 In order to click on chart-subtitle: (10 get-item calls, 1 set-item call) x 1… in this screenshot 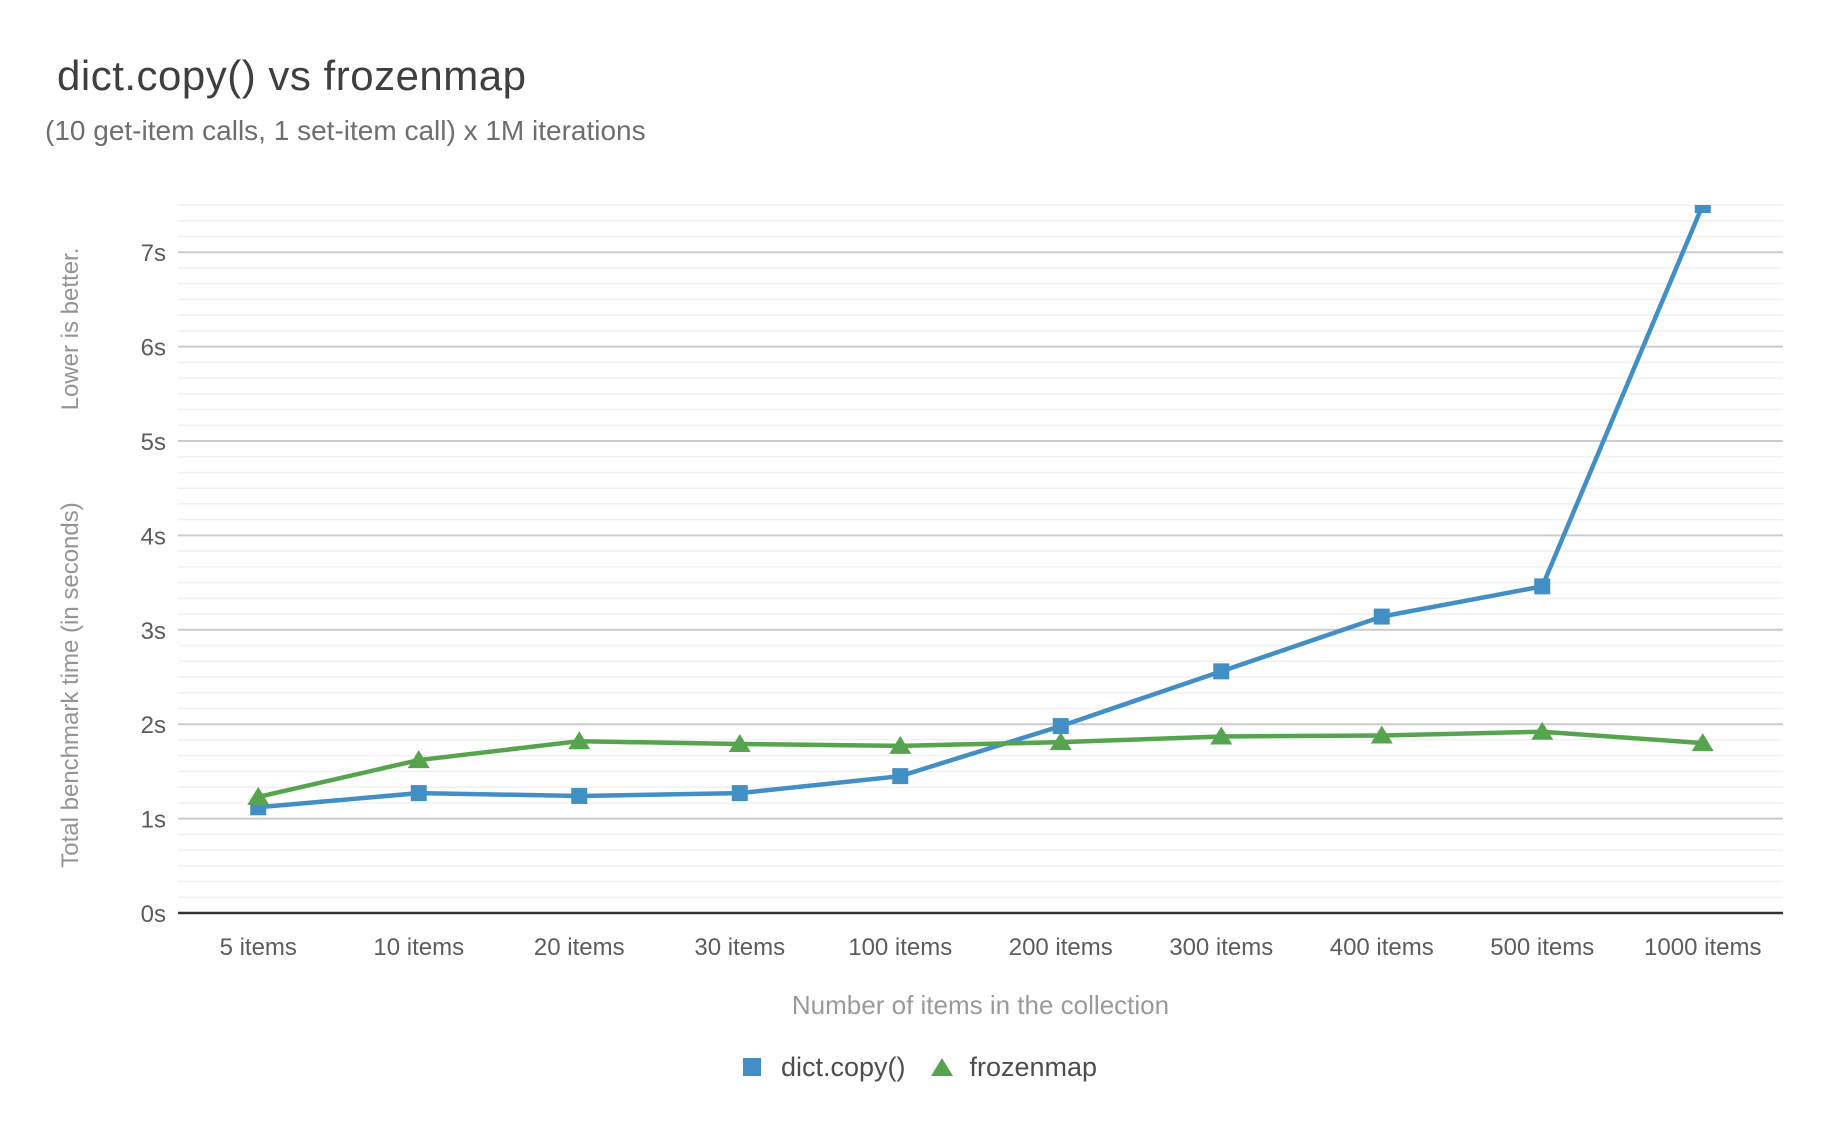, I will do `click(345, 130)`.